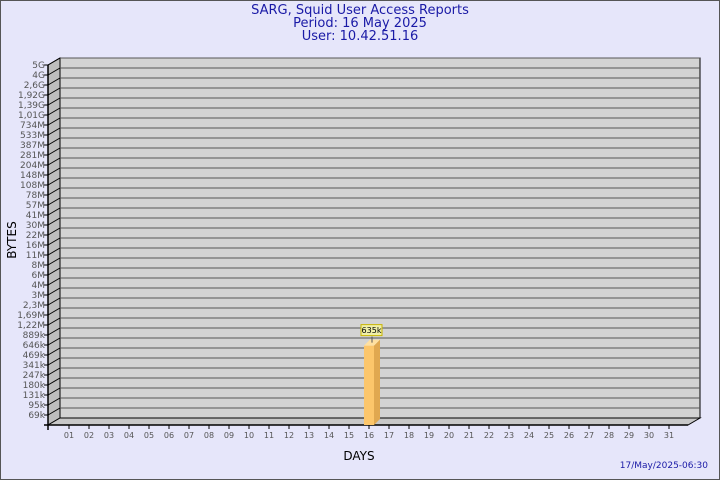 Image resolution: width=720 pixels, height=480 pixels. I want to click on y-tick-label: 2,6G, so click(34, 86).